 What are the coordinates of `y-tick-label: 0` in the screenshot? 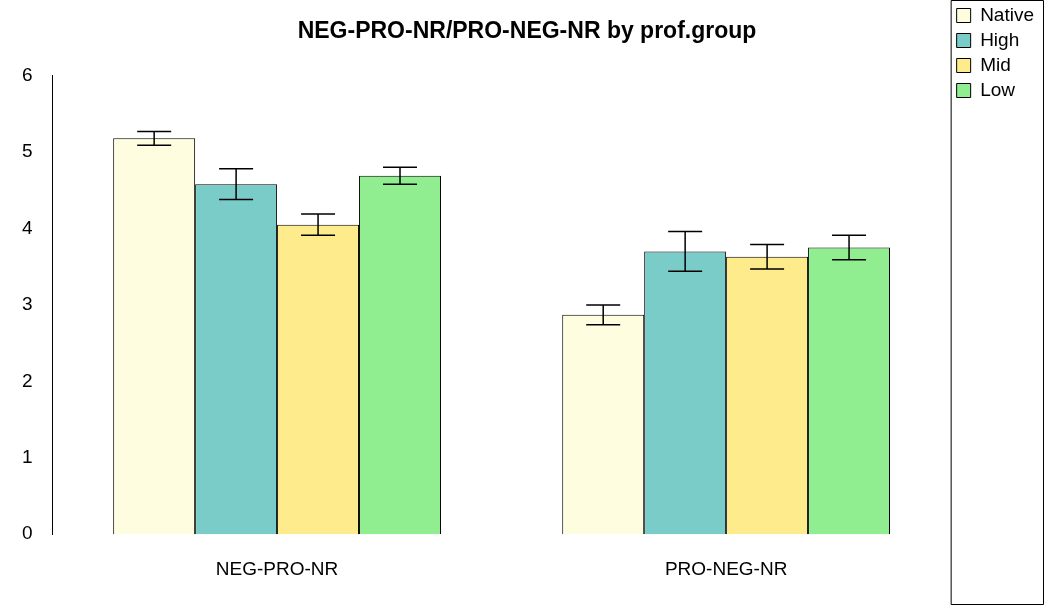 It's located at (27, 533).